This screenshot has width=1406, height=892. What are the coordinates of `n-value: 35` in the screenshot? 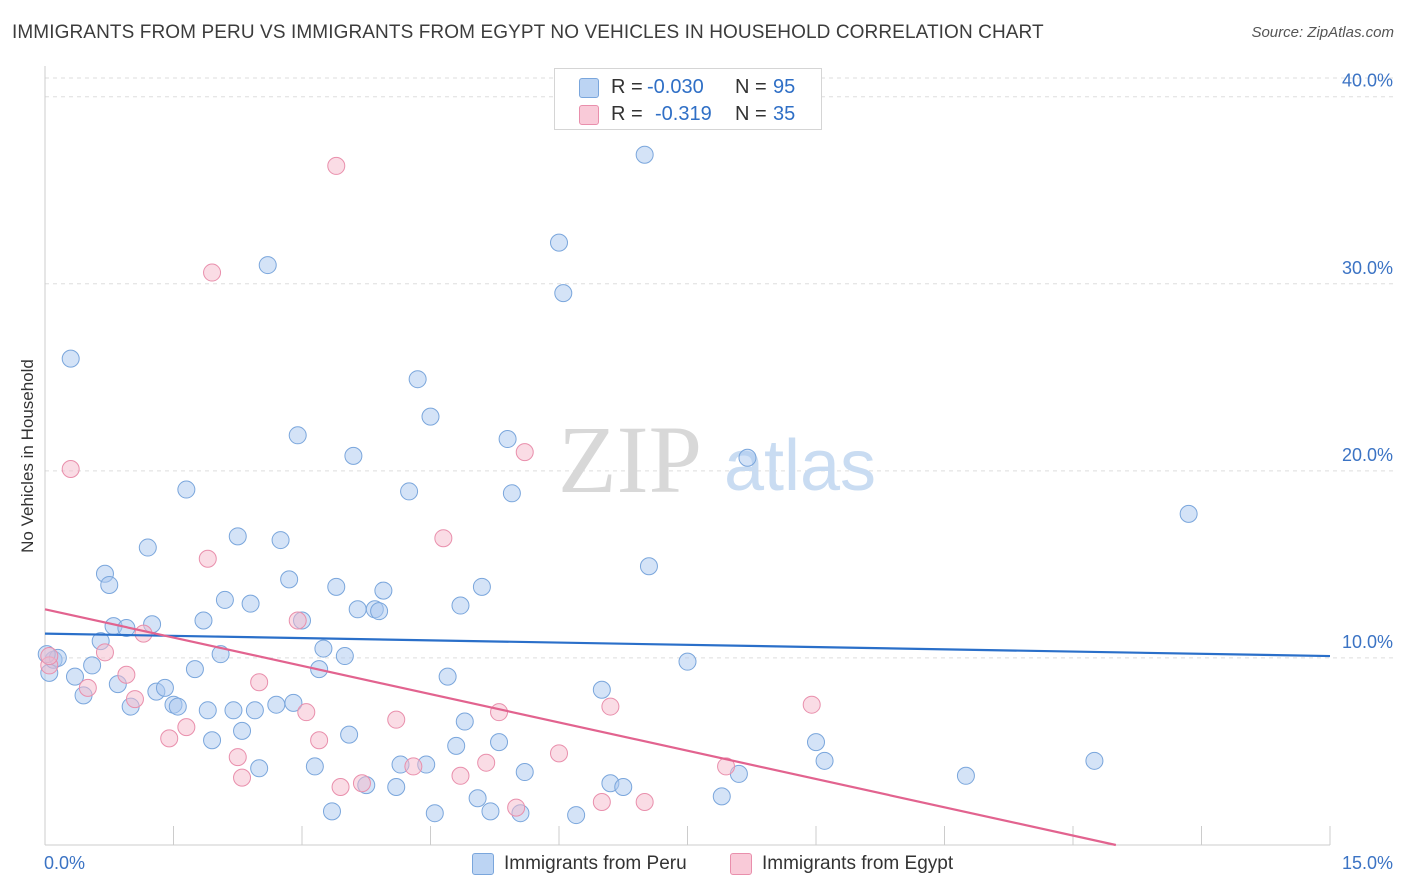 It's located at (784, 114).